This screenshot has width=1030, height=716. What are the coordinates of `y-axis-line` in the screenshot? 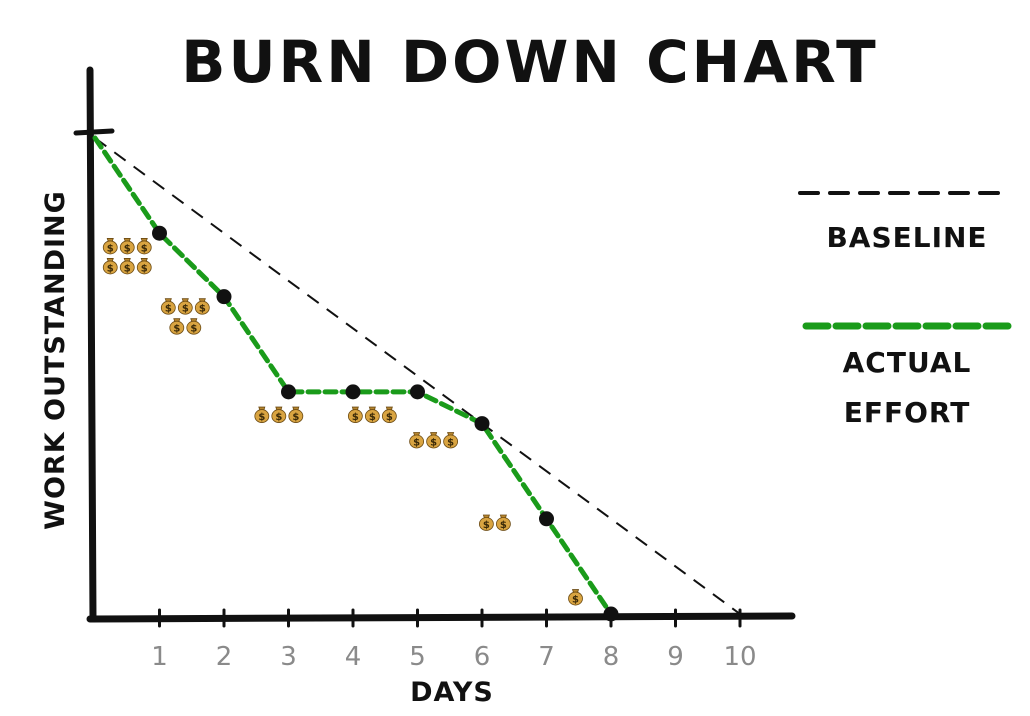 It's located at (91, 344).